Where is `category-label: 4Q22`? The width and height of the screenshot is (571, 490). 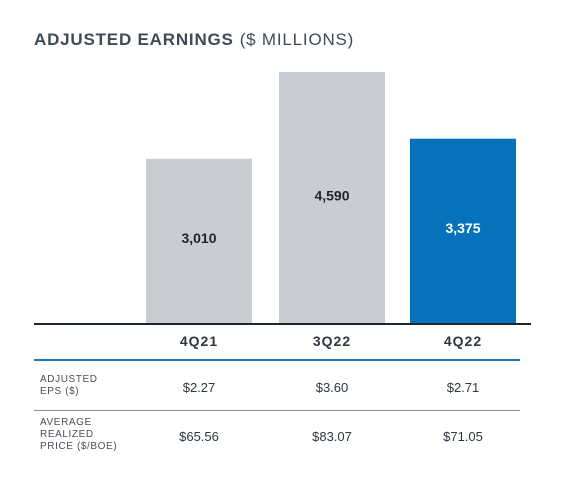
category-label: 4Q22 is located at coordinates (463, 341).